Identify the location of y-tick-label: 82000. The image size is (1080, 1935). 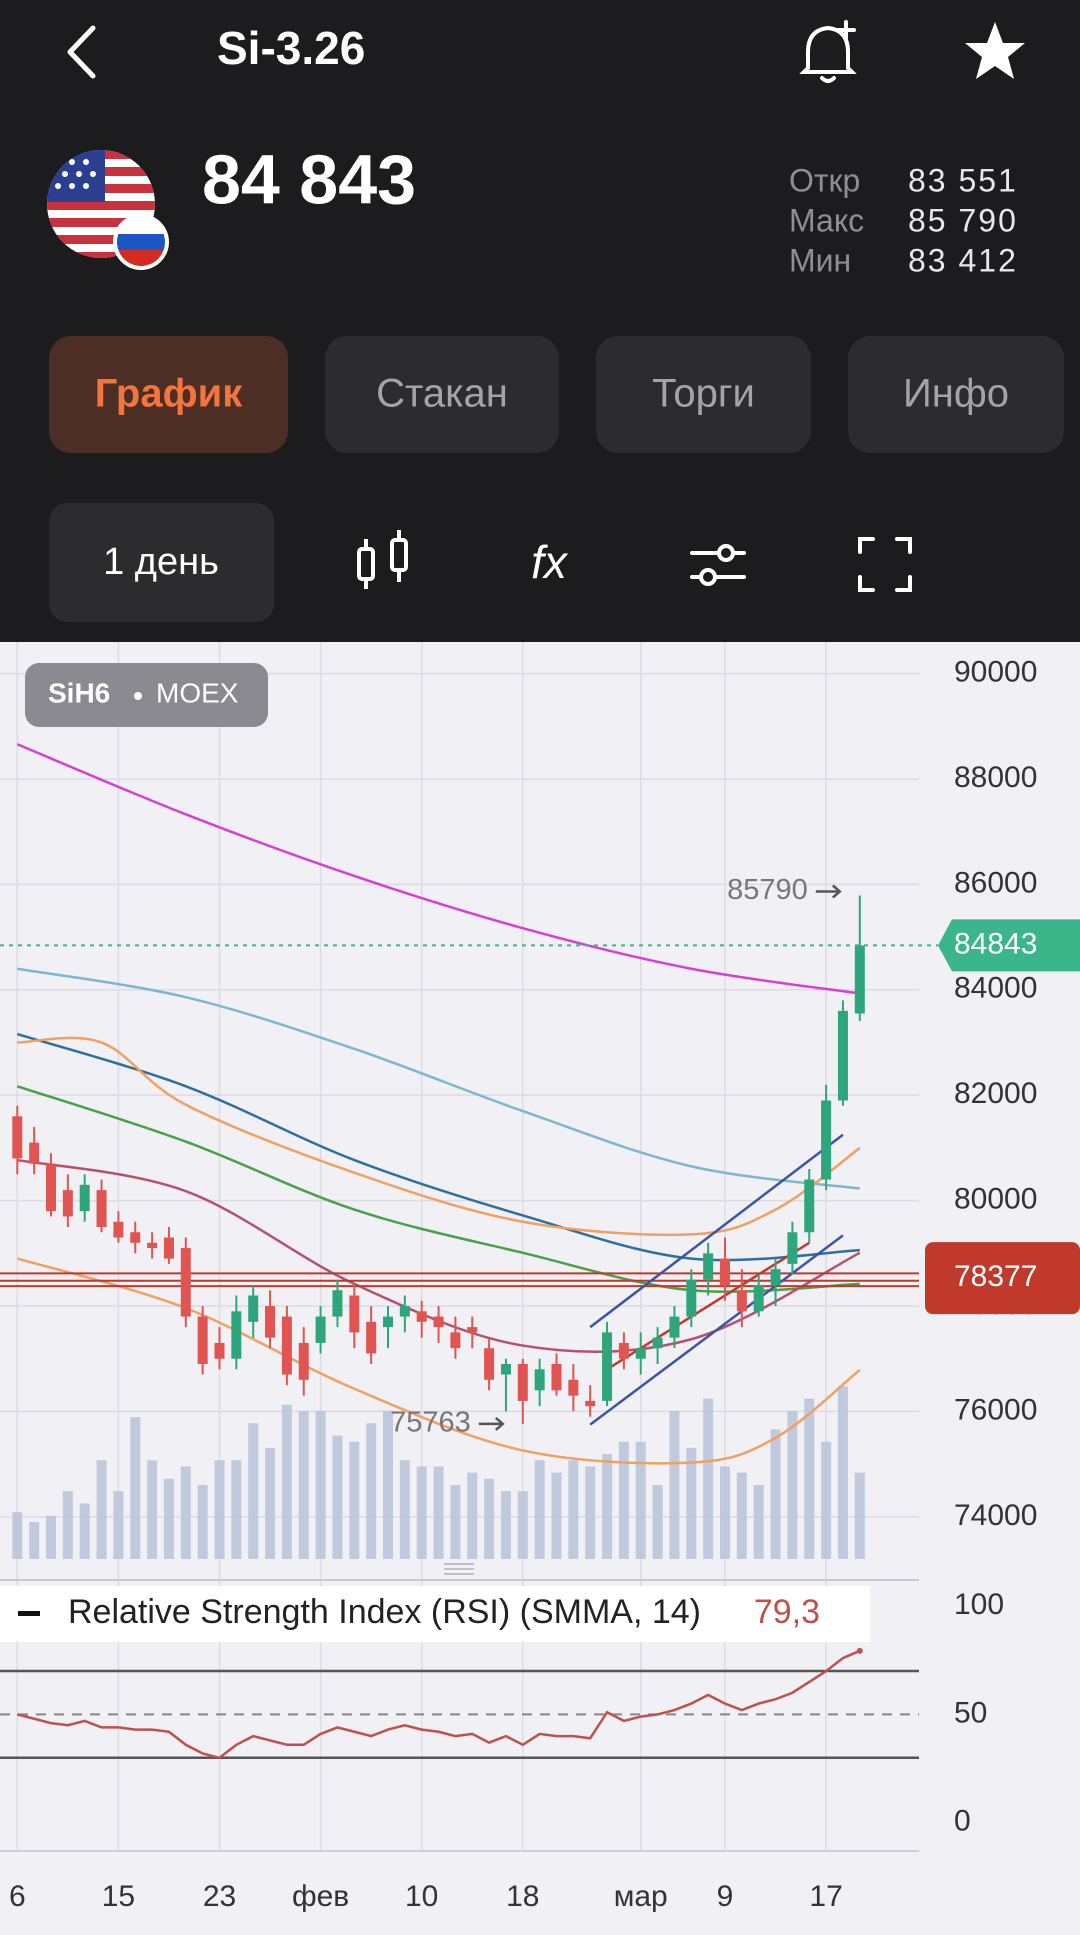
(995, 1093).